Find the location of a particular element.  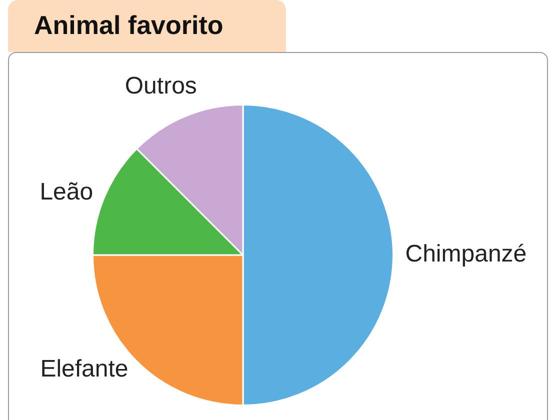

slice-label: Outros is located at coordinates (160, 86).